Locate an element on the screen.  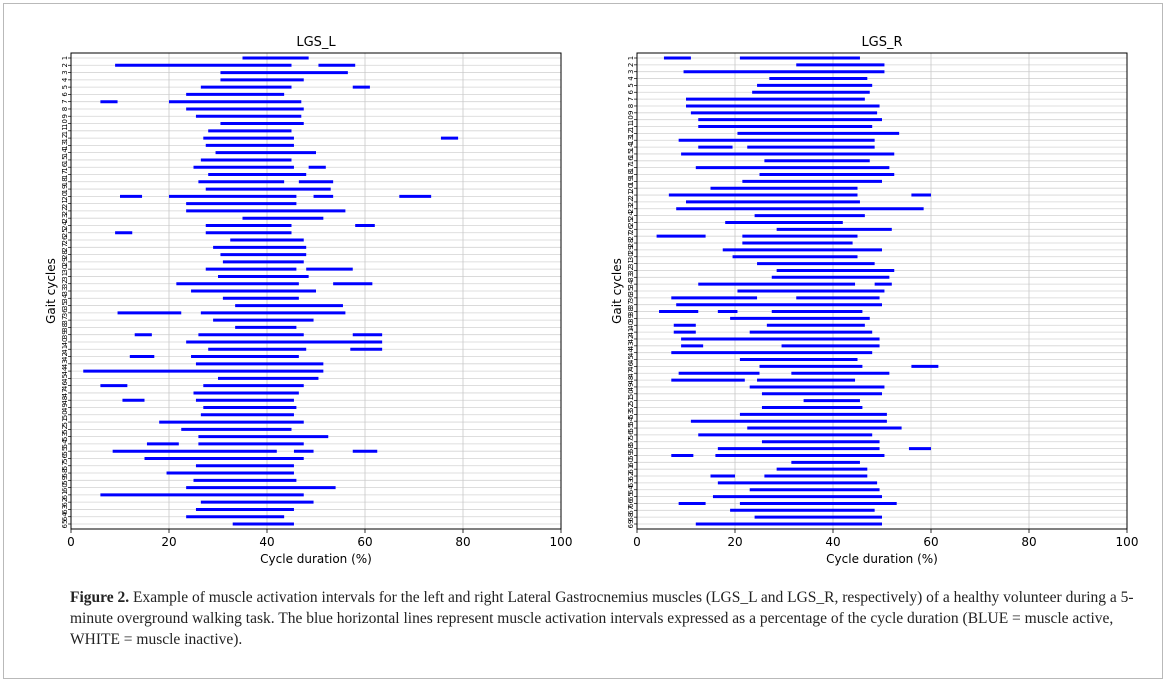
y-tick-label: 8 is located at coordinates (631, 106).